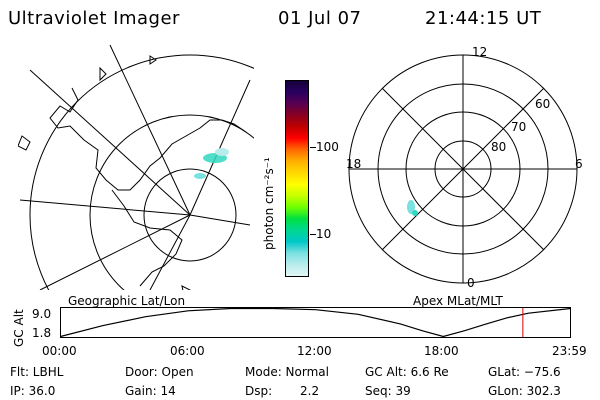  I want to click on gain-status: Gain: 14, so click(150, 391).